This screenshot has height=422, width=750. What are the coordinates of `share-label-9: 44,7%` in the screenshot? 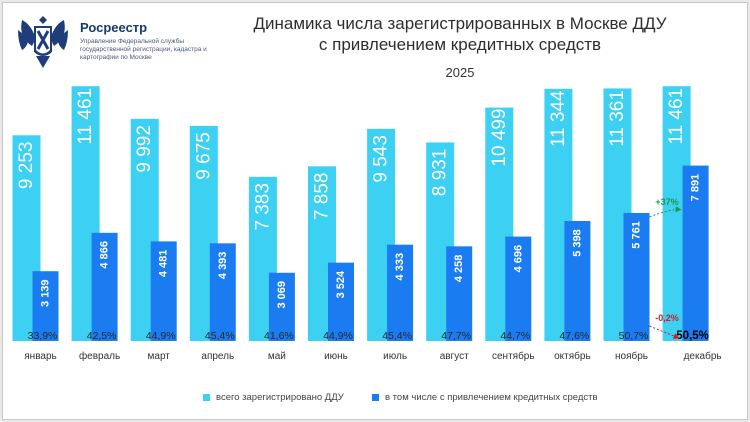 It's located at (515, 336).